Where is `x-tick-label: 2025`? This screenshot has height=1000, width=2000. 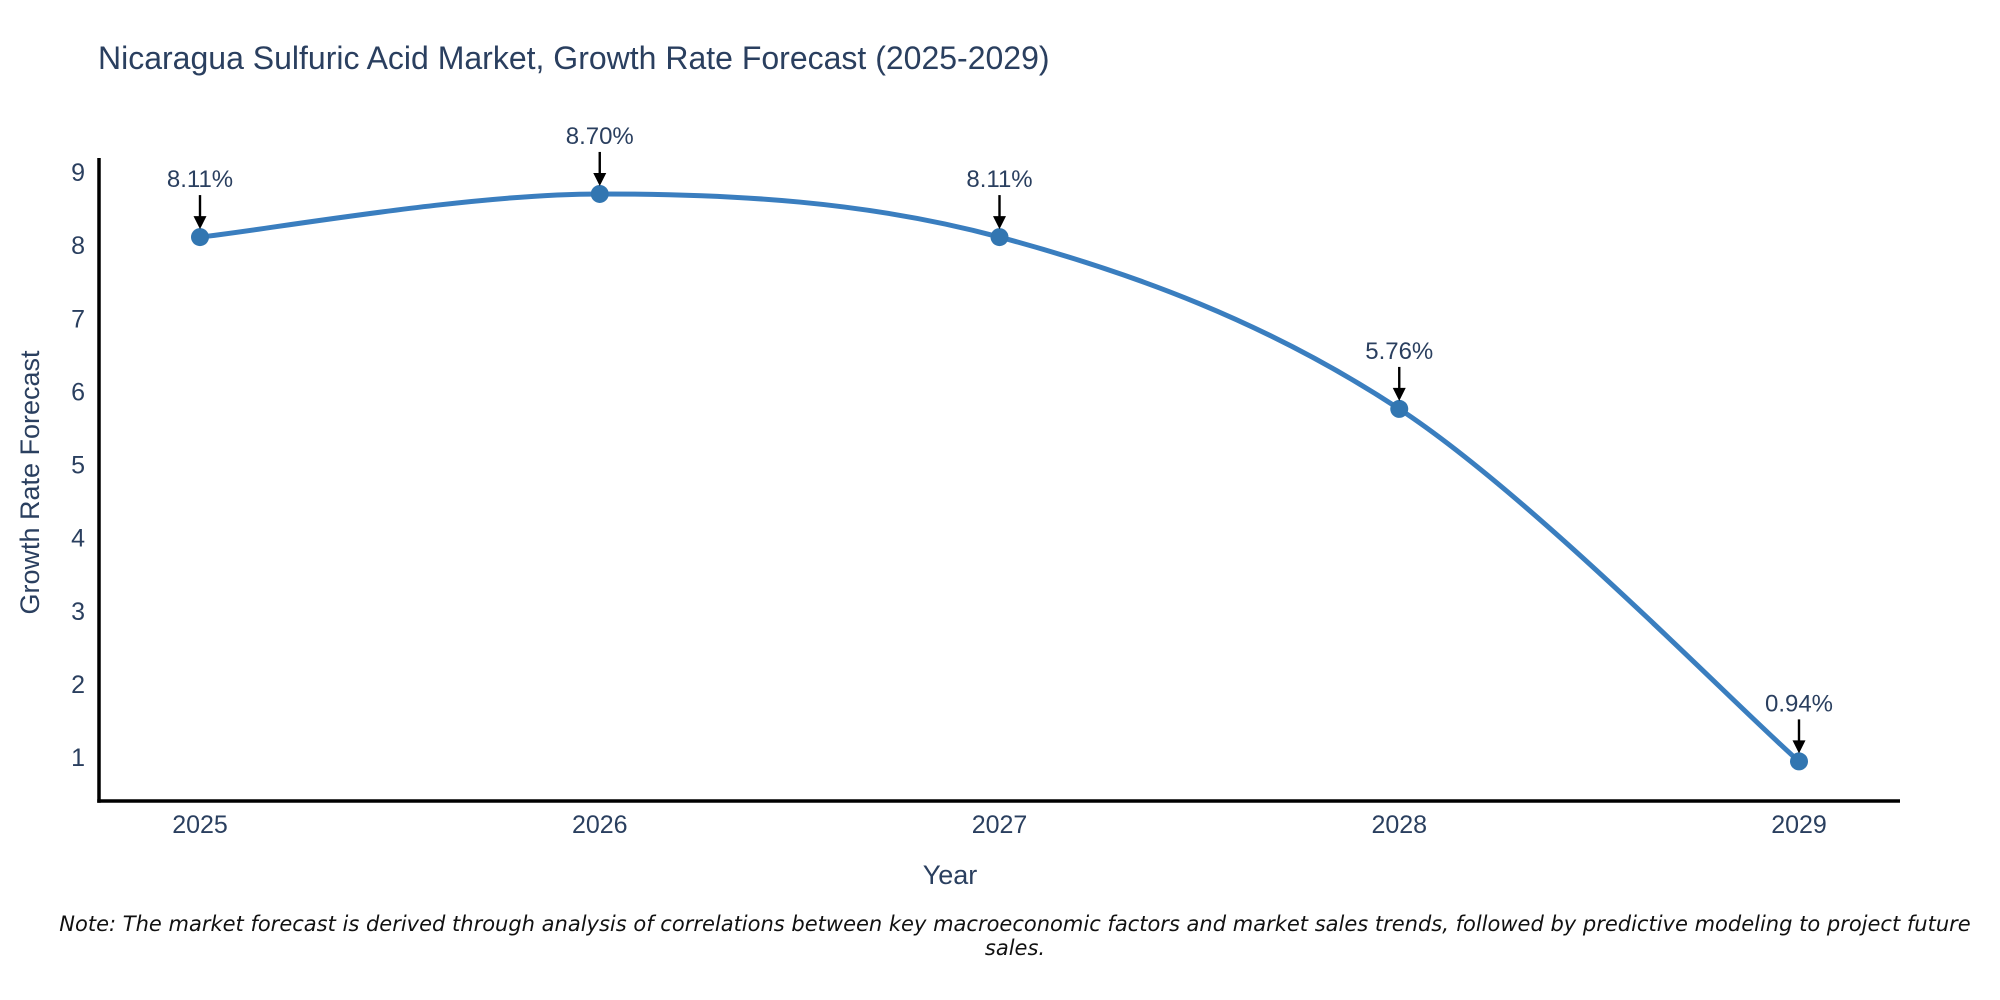
x-tick-label: 2025 is located at coordinates (200, 825).